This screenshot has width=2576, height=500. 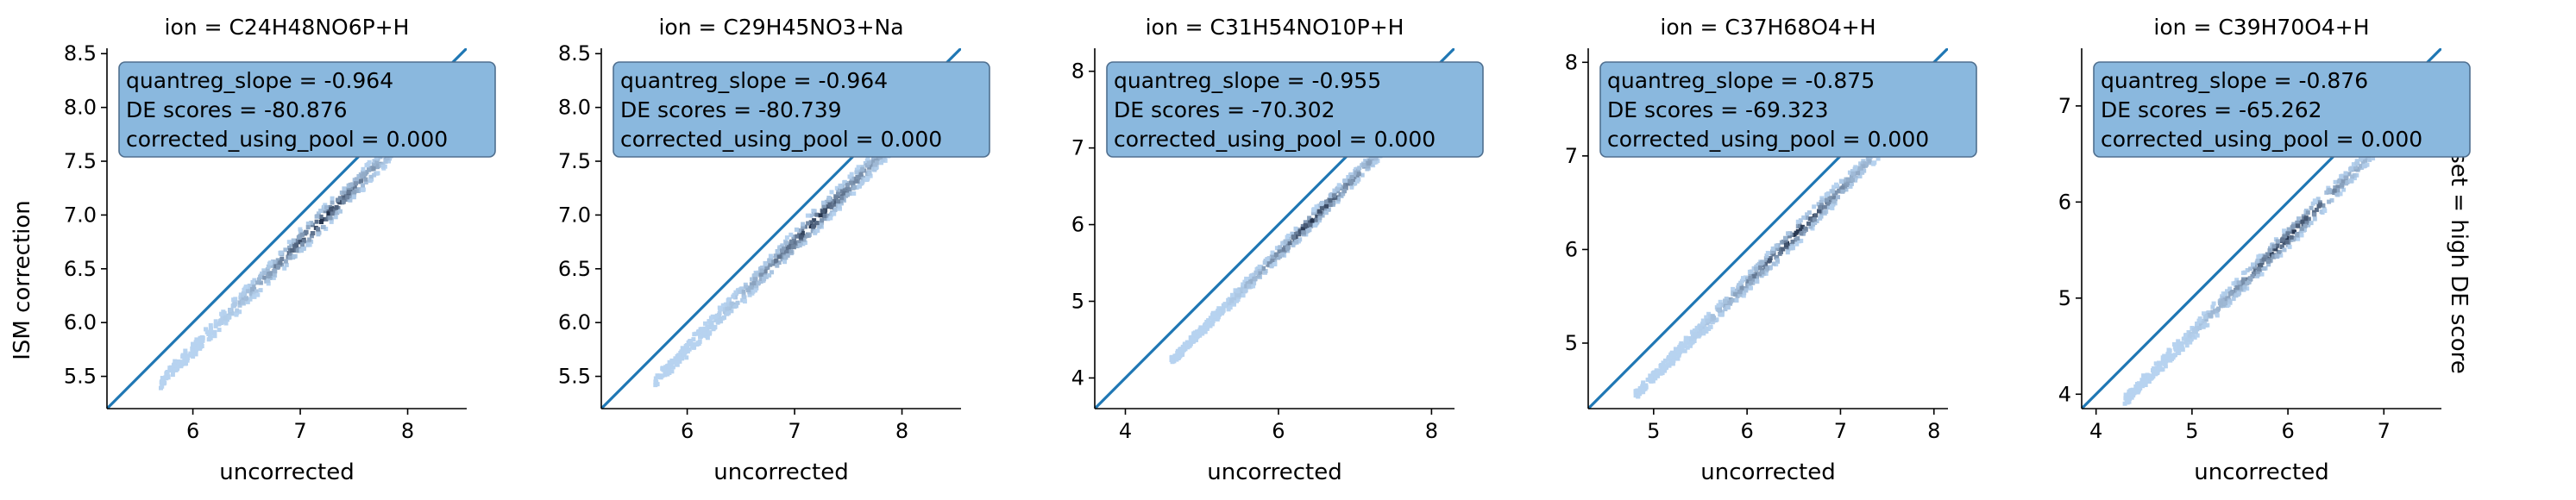 I want to click on annotation-box, so click(x=307, y=109).